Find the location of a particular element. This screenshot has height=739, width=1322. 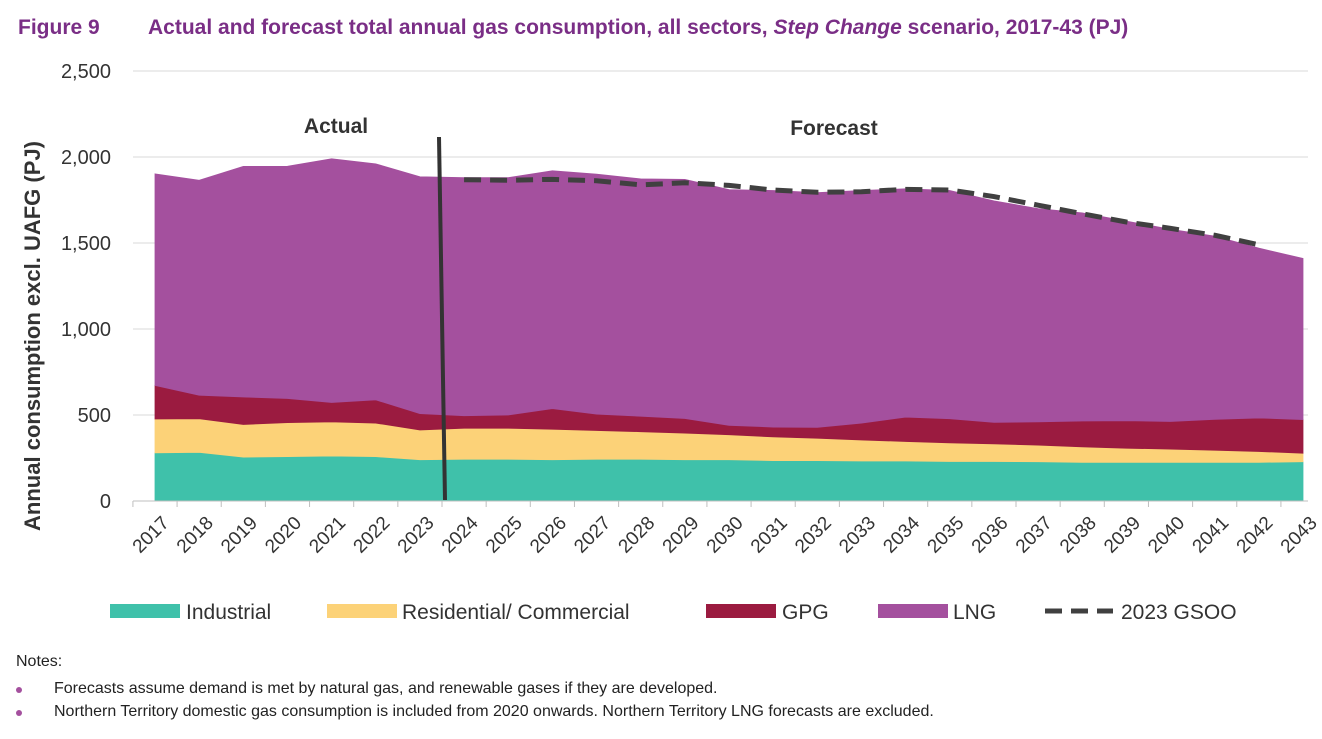

x-tick-label: 2035 is located at coordinates (946, 535).